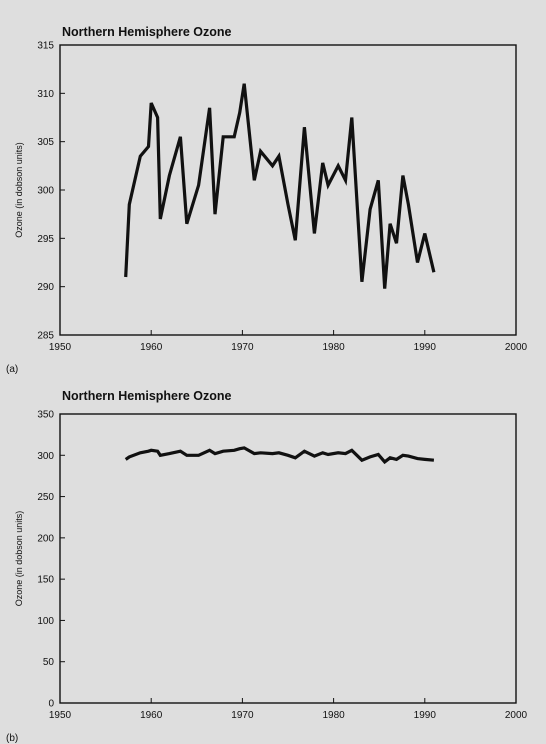 The width and height of the screenshot is (546, 744). What do you see at coordinates (45, 287) in the screenshot?
I see `y-tick-label: 290` at bounding box center [45, 287].